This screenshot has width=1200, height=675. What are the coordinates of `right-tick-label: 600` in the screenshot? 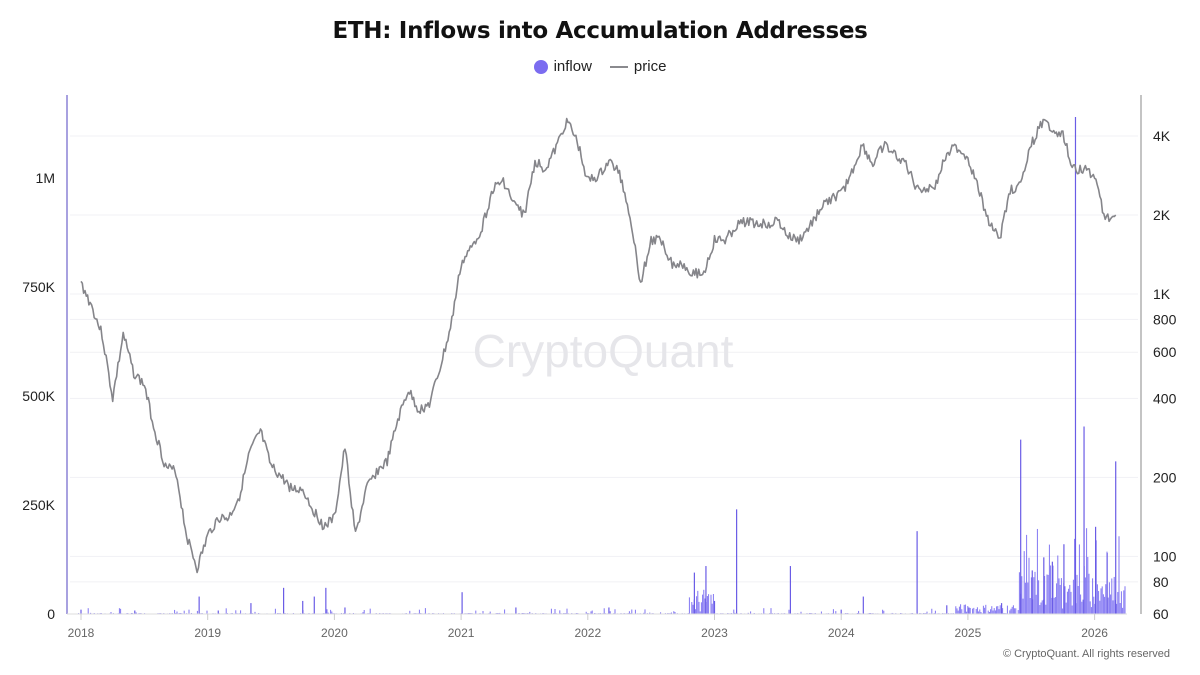 It's located at (1165, 352).